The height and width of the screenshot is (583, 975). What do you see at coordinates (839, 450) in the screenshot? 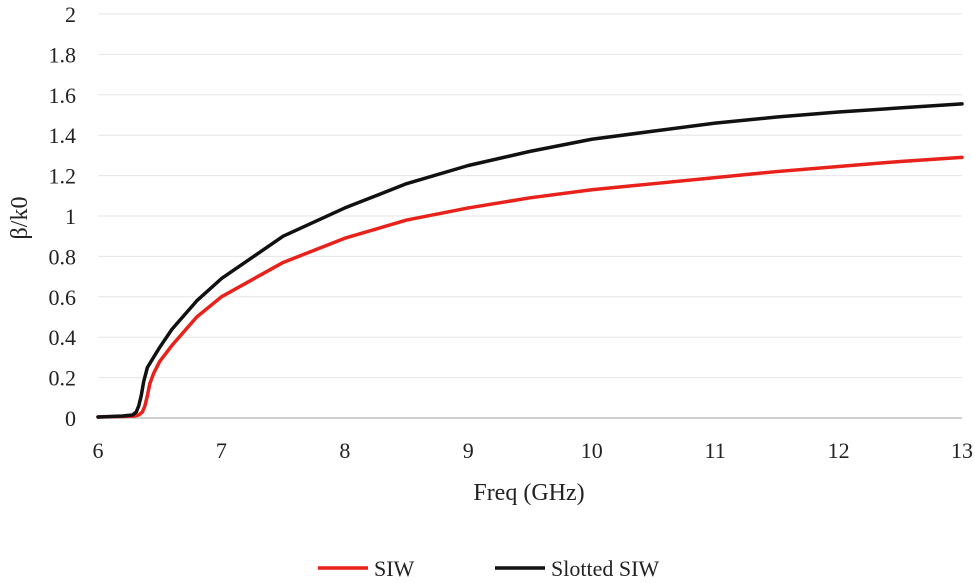
I see `x-tick-label: 12` at bounding box center [839, 450].